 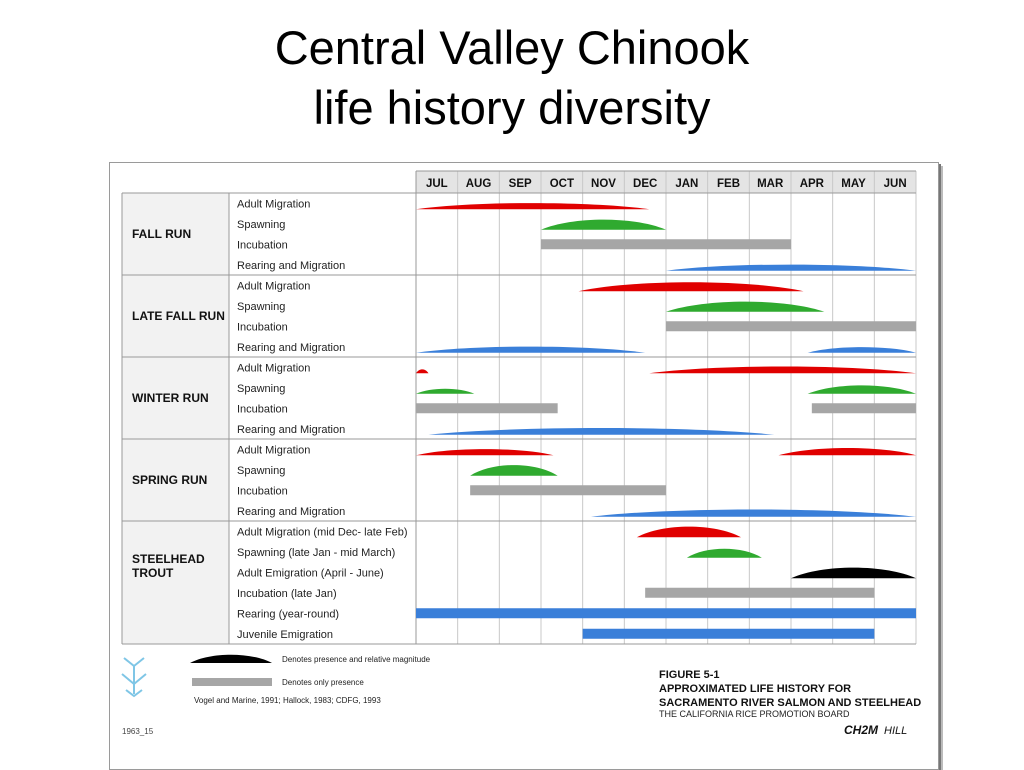 What do you see at coordinates (790, 703) in the screenshot?
I see `caption-title-line: SACRAMENTO RIVER SALMON AND STEELHEAD` at bounding box center [790, 703].